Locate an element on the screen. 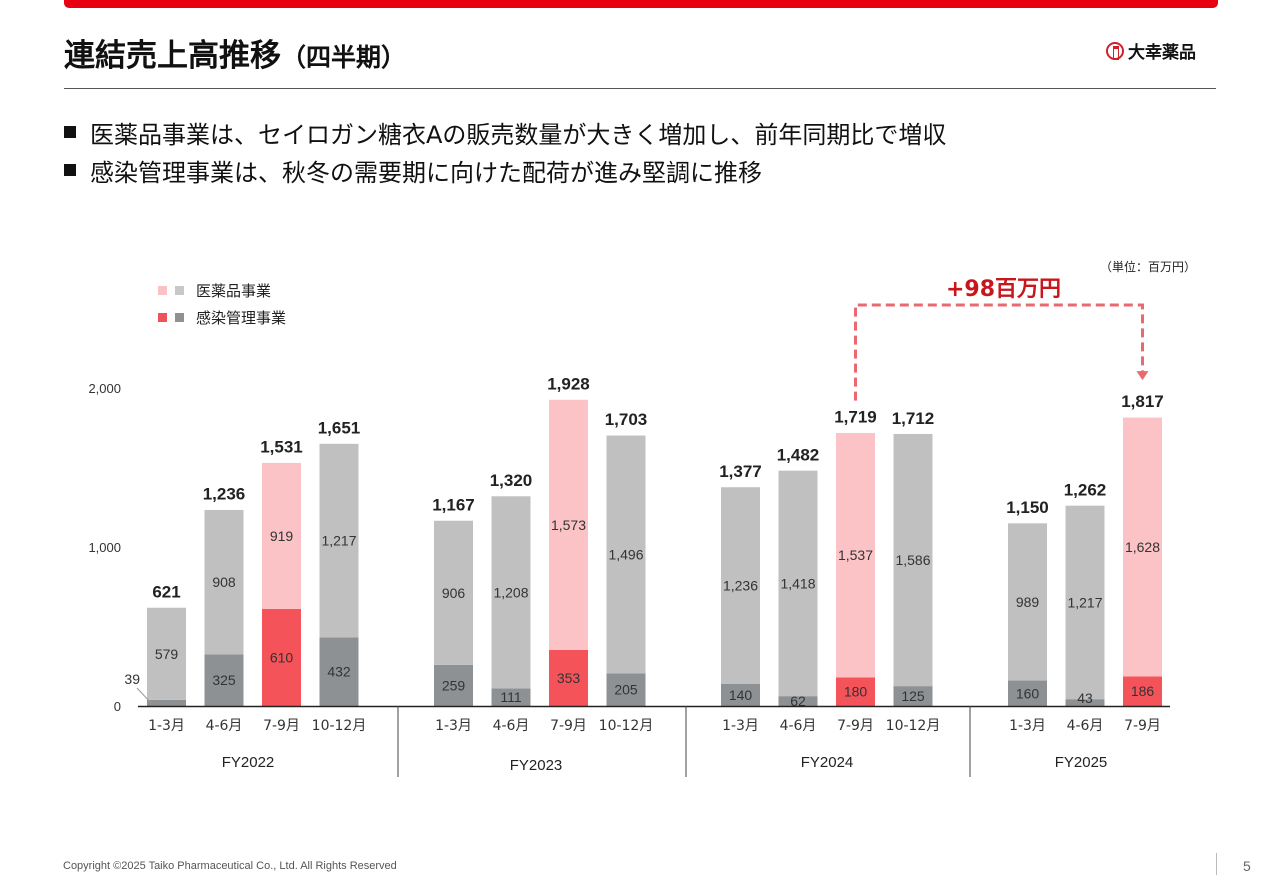  header-divider is located at coordinates (640, 88).